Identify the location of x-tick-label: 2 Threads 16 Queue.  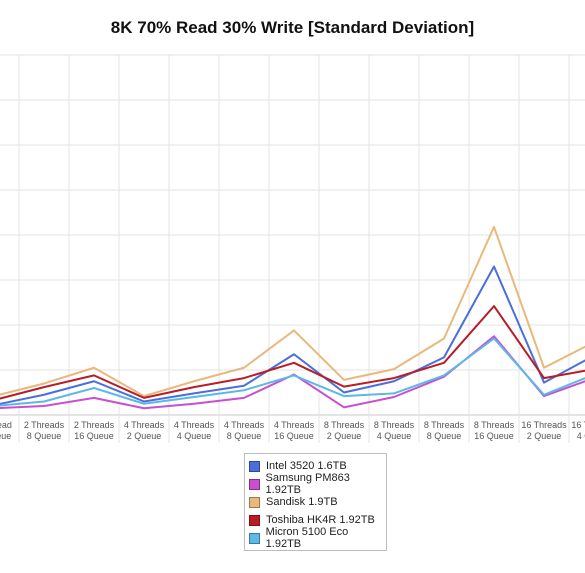
(94, 430).